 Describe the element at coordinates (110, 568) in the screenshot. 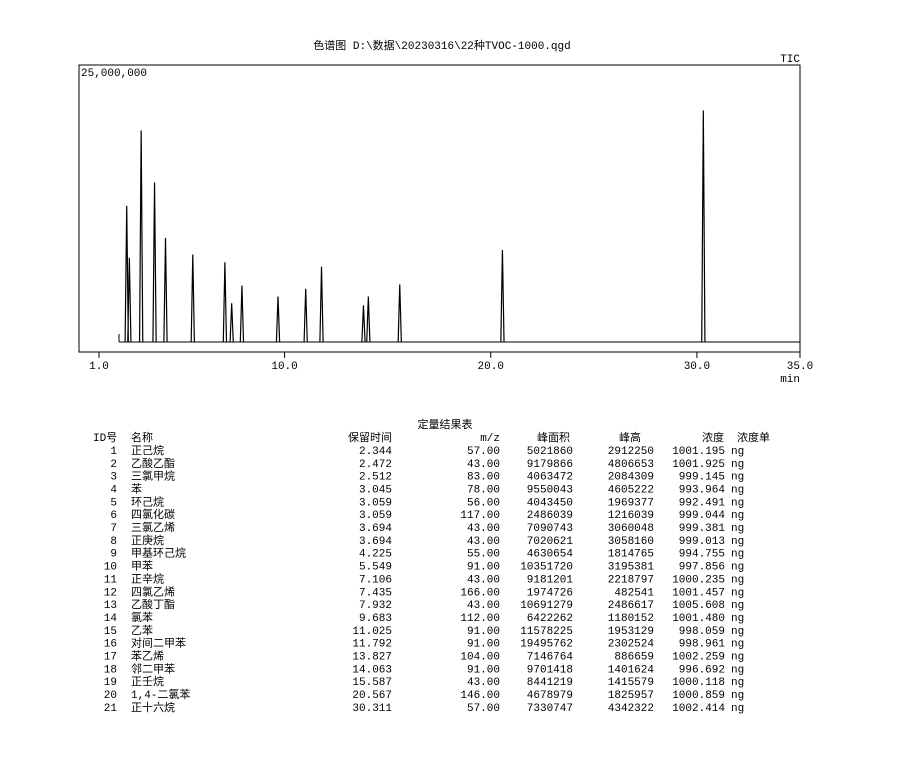

I see `table-cell: 10` at that location.